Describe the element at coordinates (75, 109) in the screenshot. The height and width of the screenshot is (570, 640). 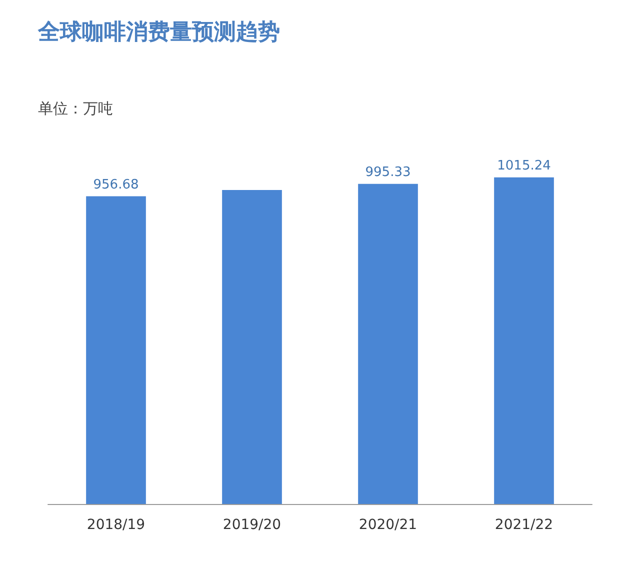
I see `chart-subtitle: 单位：万吨` at that location.